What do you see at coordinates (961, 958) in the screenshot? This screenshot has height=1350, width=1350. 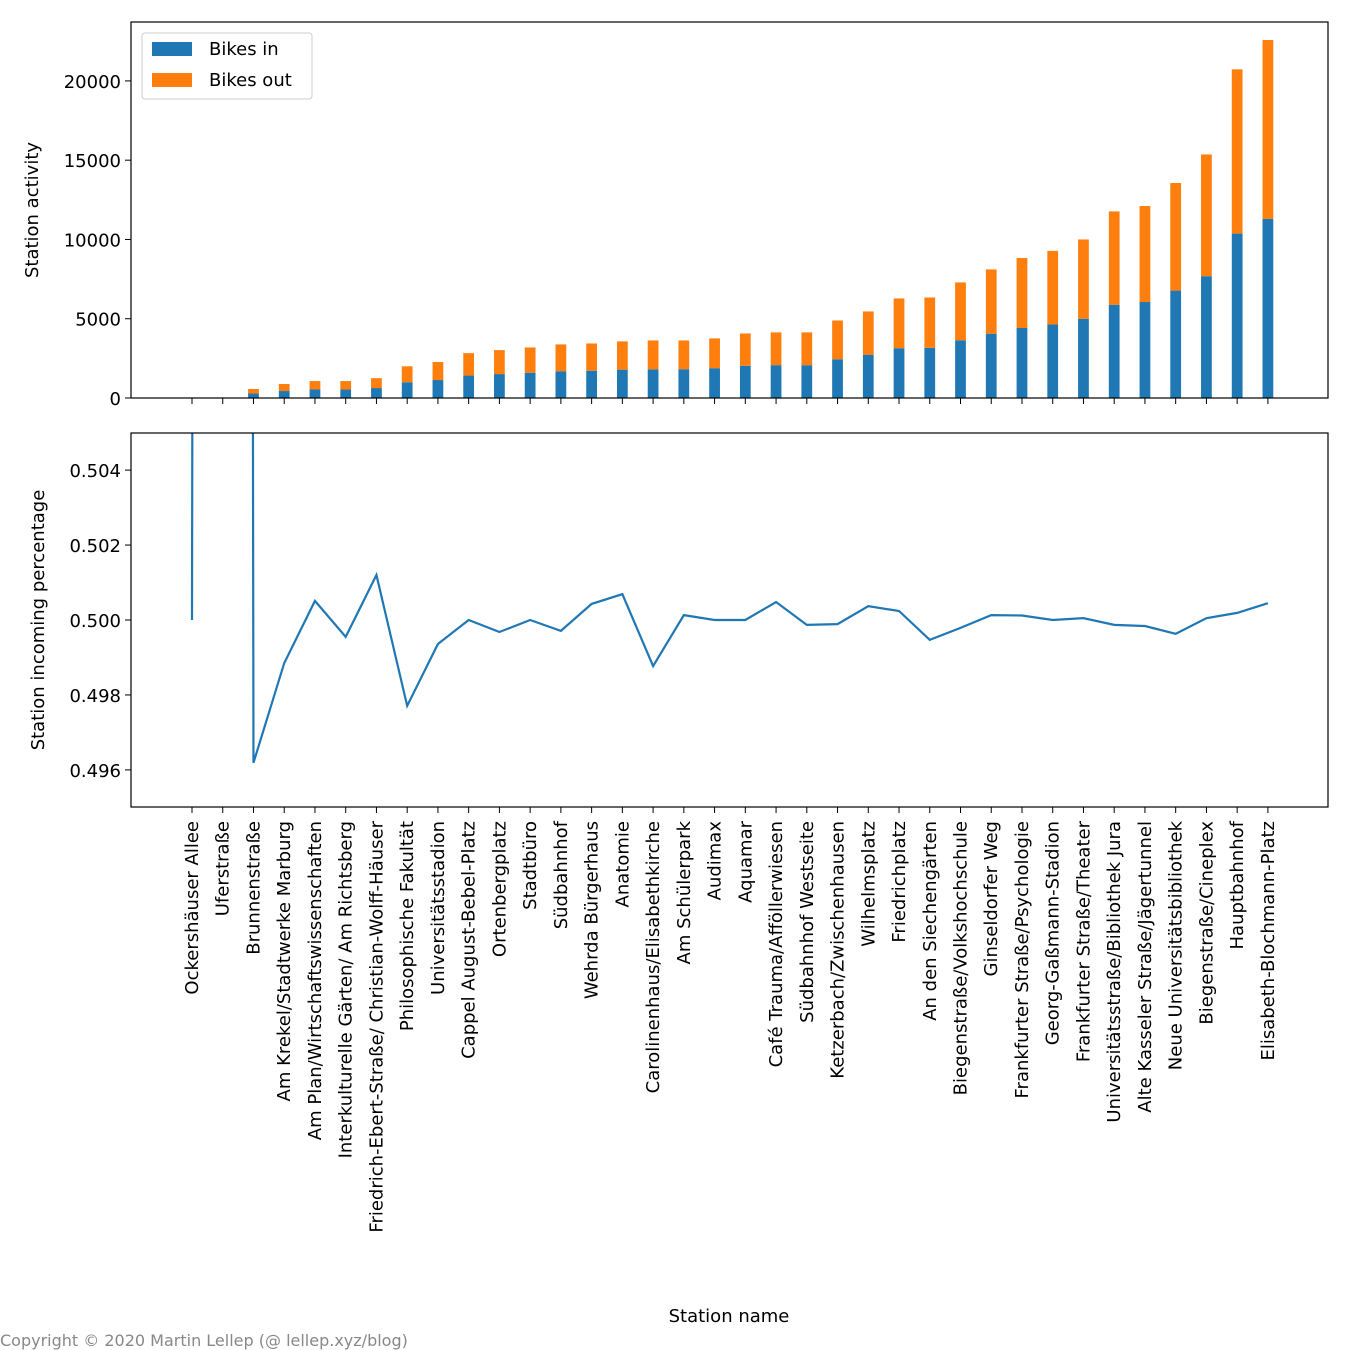 I see `x-tick-label: Biegenstraße/Volkshochschule` at bounding box center [961, 958].